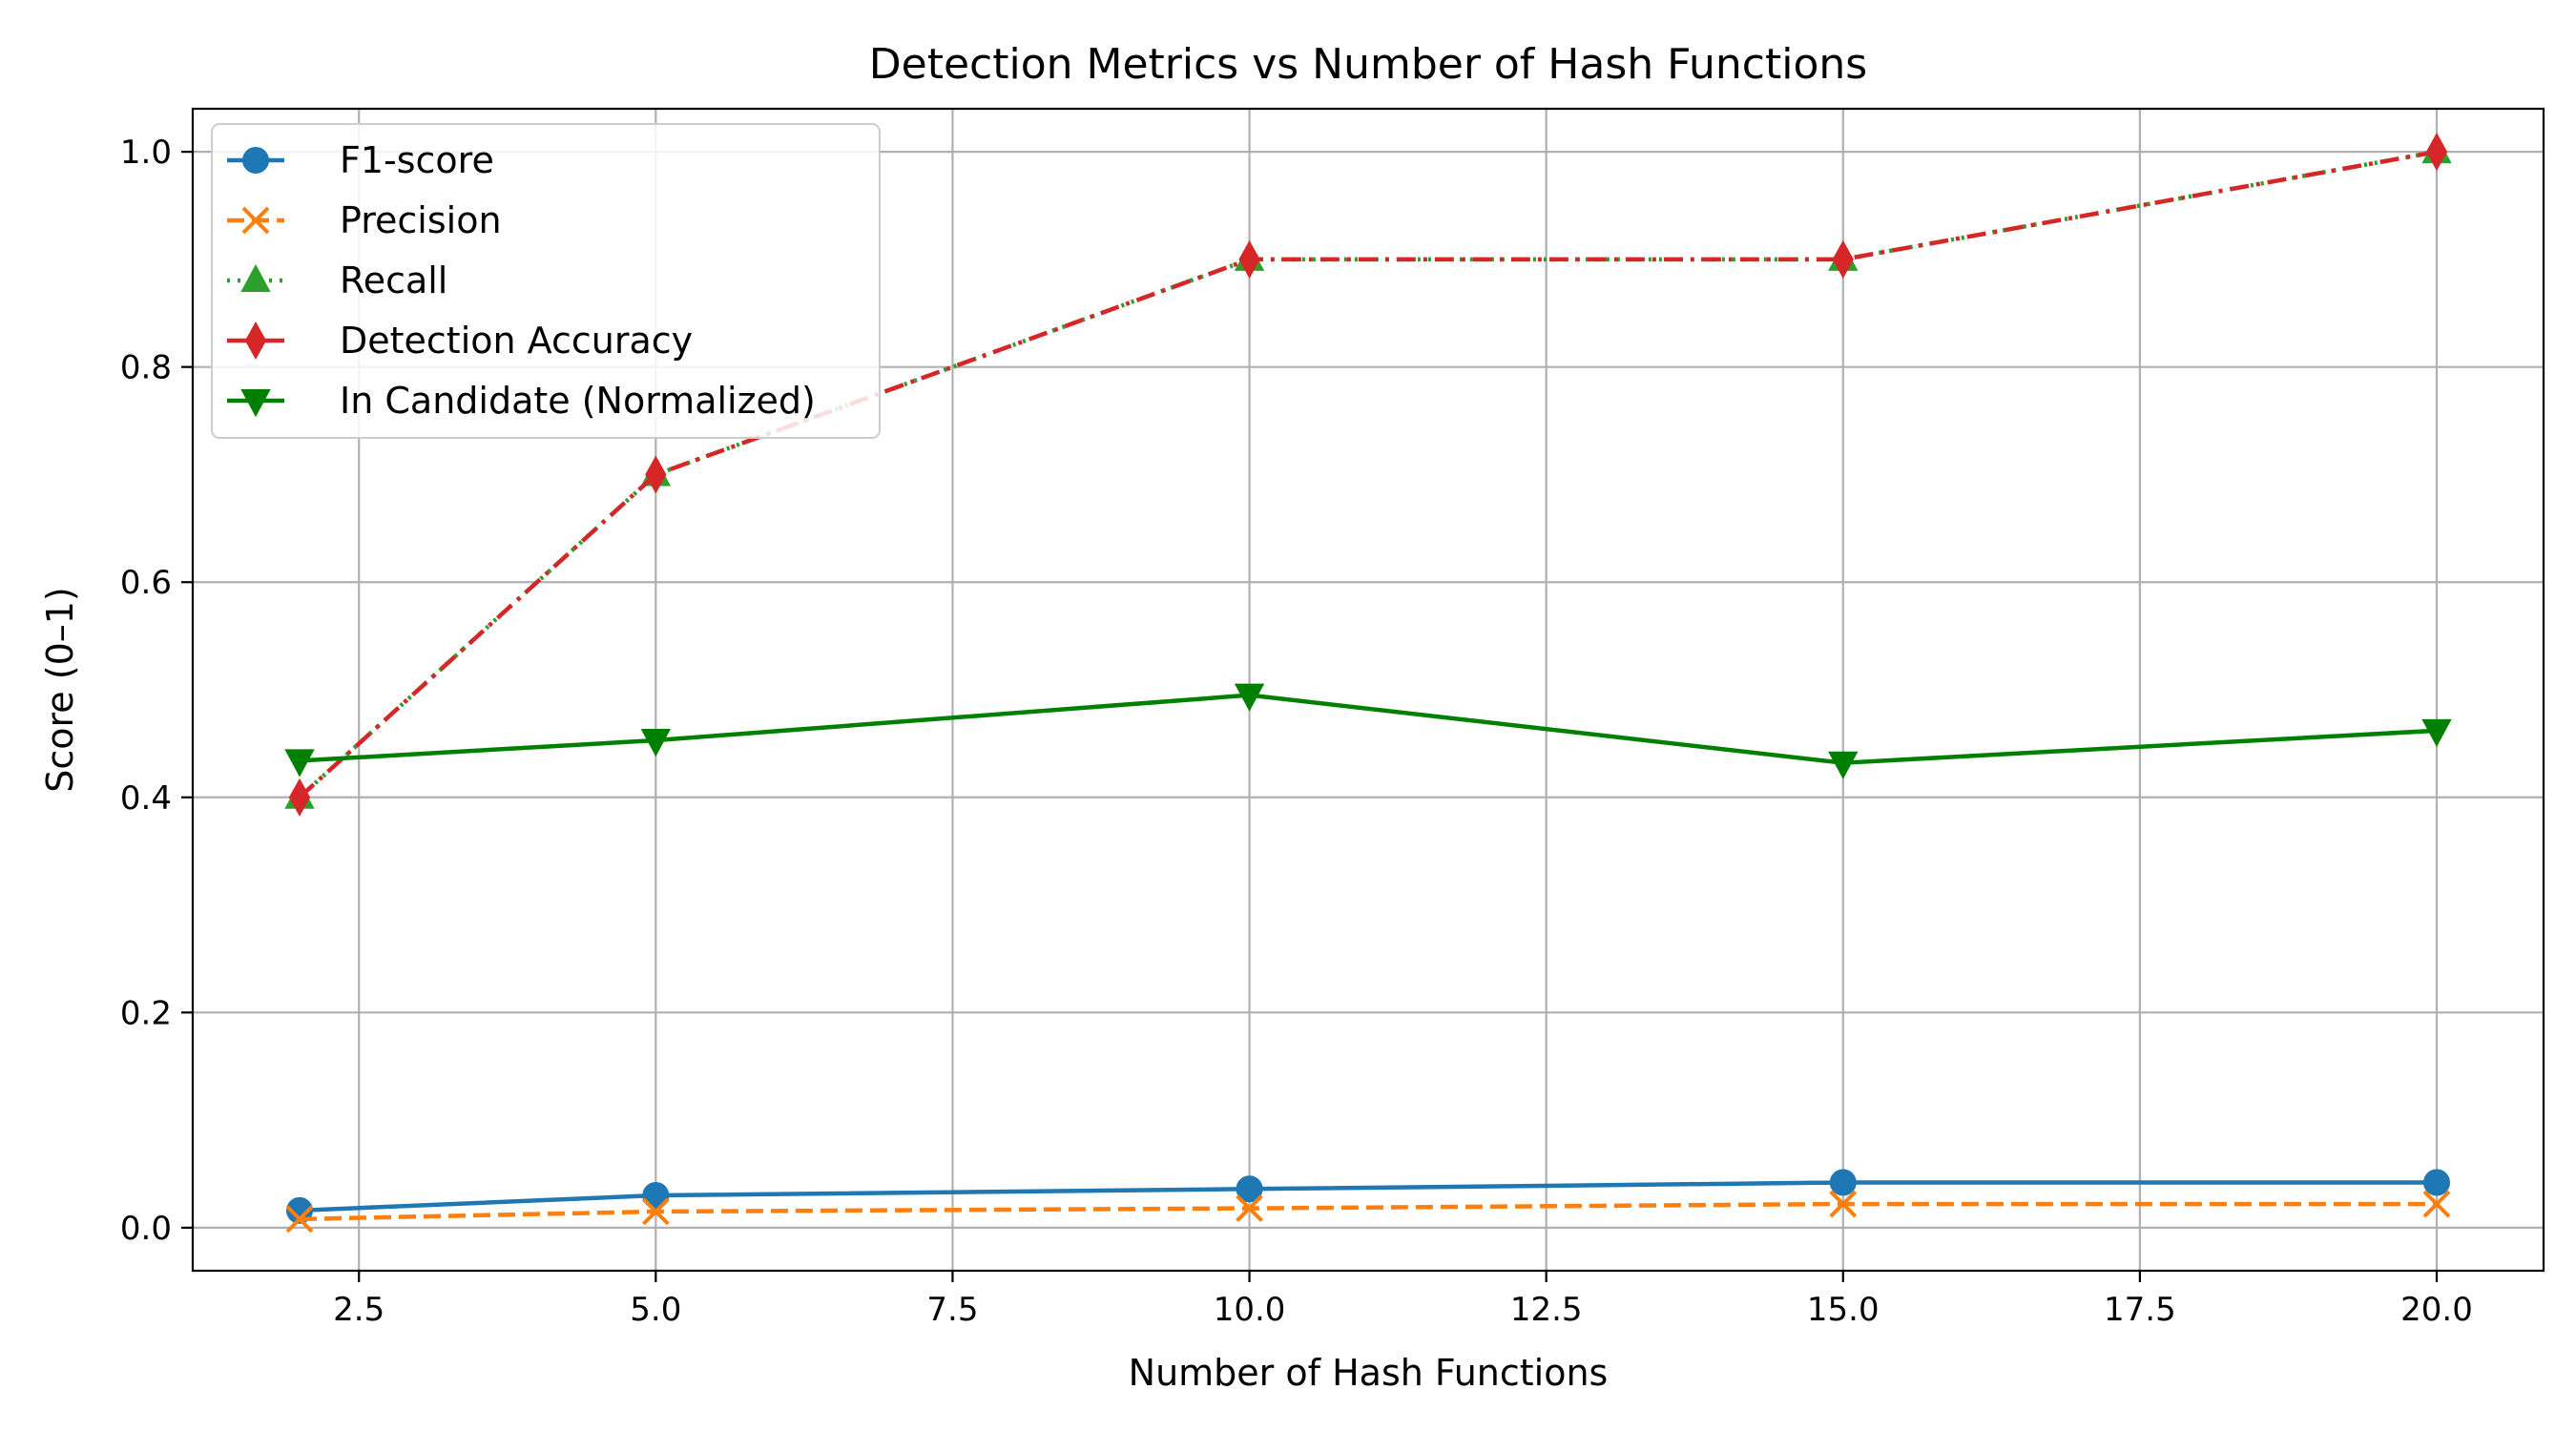  Describe the element at coordinates (146, 368) in the screenshot. I see `y-tick-label: 0.8` at that location.